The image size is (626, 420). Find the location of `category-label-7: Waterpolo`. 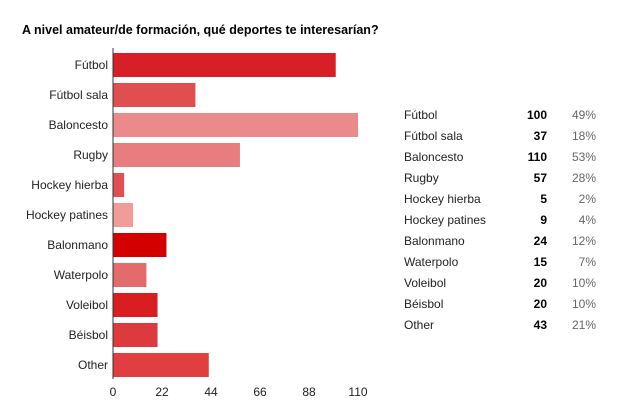

category-label-7: Waterpolo is located at coordinates (81, 275).